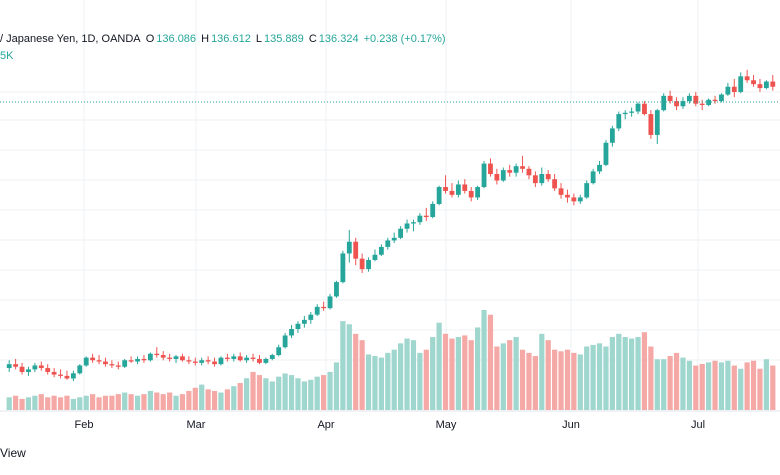 This screenshot has width=780, height=475. Describe the element at coordinates (390, 425) in the screenshot. I see `time-axis: Feb Mar Apr May Jun Jul` at that location.